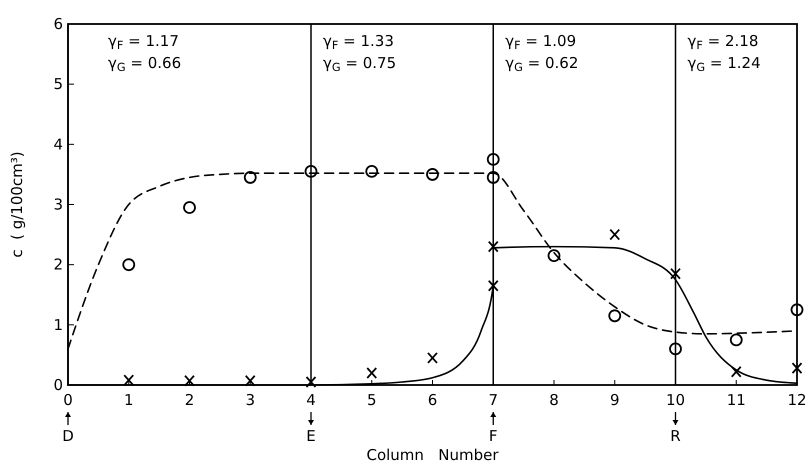 The image size is (806, 466). Describe the element at coordinates (58, 325) in the screenshot. I see `y-tick-label: 1` at that location.